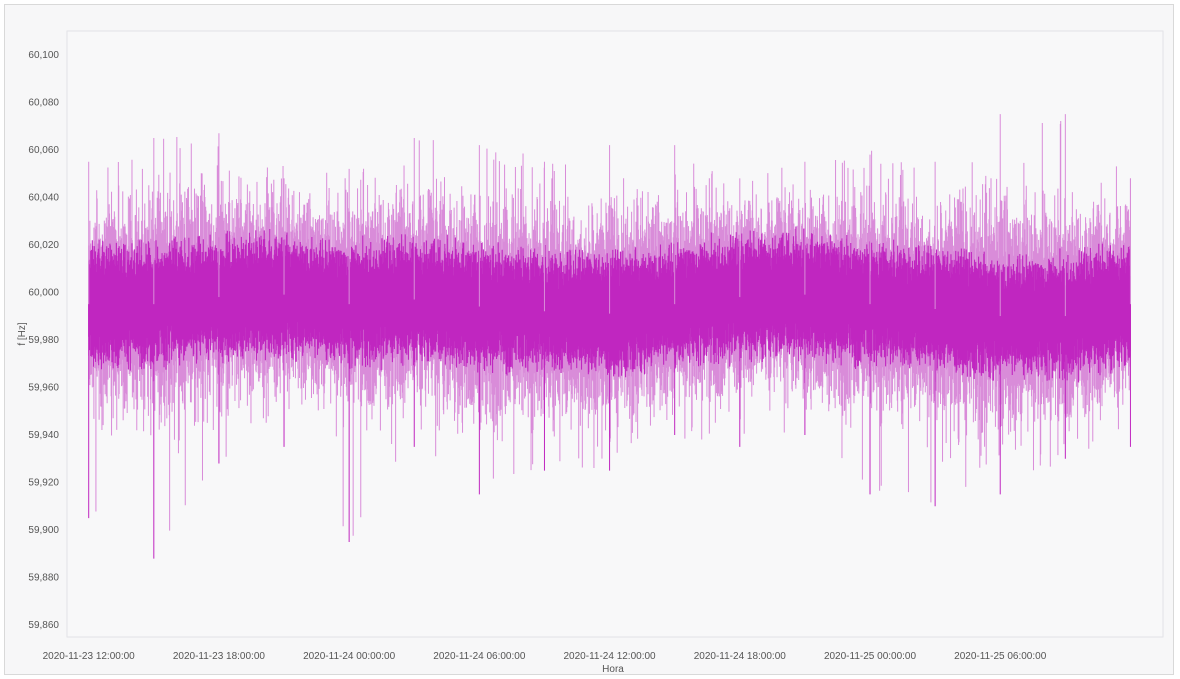 This screenshot has width=1180, height=679. Describe the element at coordinates (22, 334) in the screenshot. I see `y-axis-title: f [Hz]` at that location.